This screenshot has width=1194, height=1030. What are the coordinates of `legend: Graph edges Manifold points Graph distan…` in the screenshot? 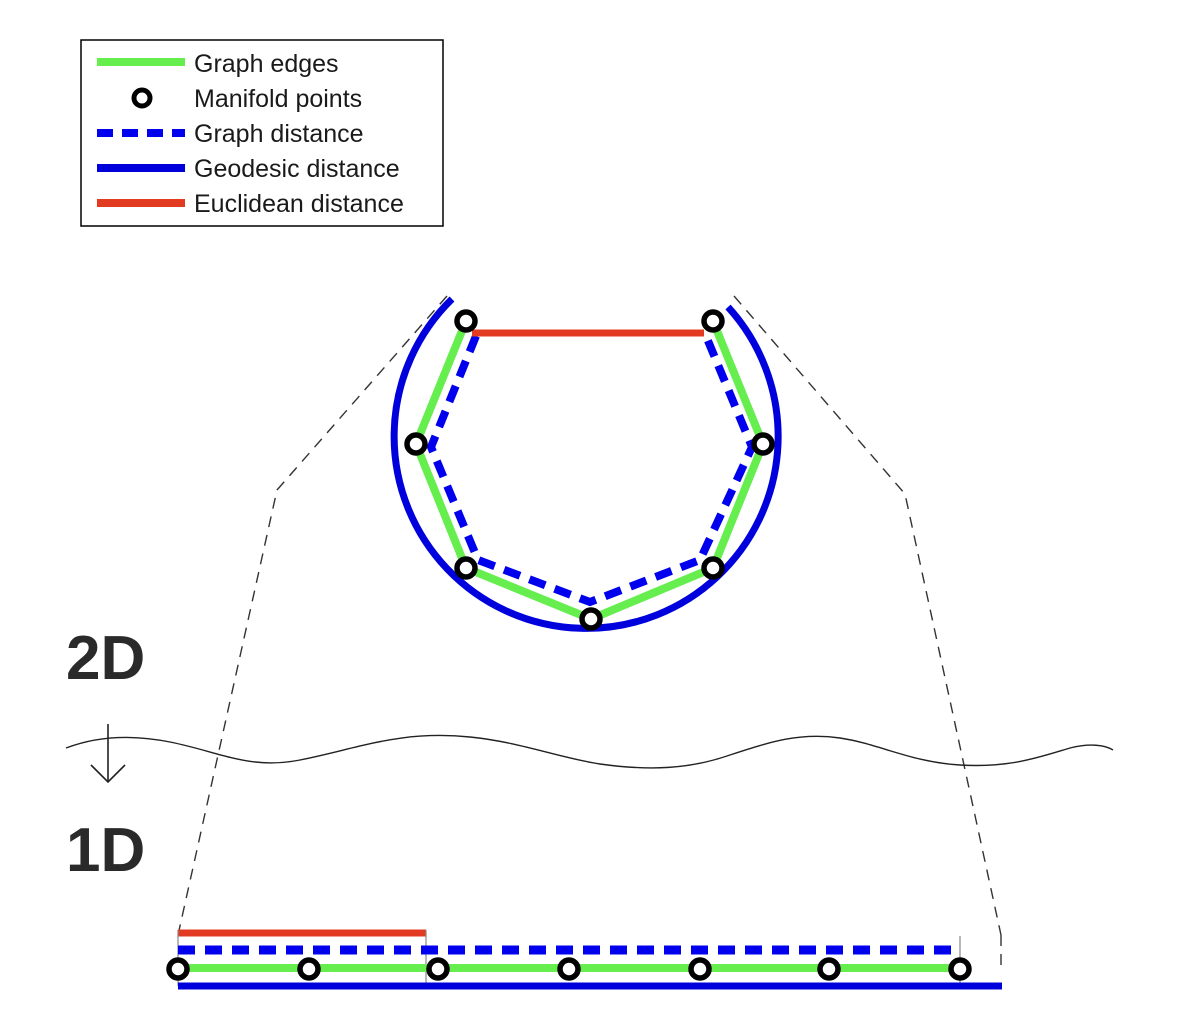 It's located at (262, 133).